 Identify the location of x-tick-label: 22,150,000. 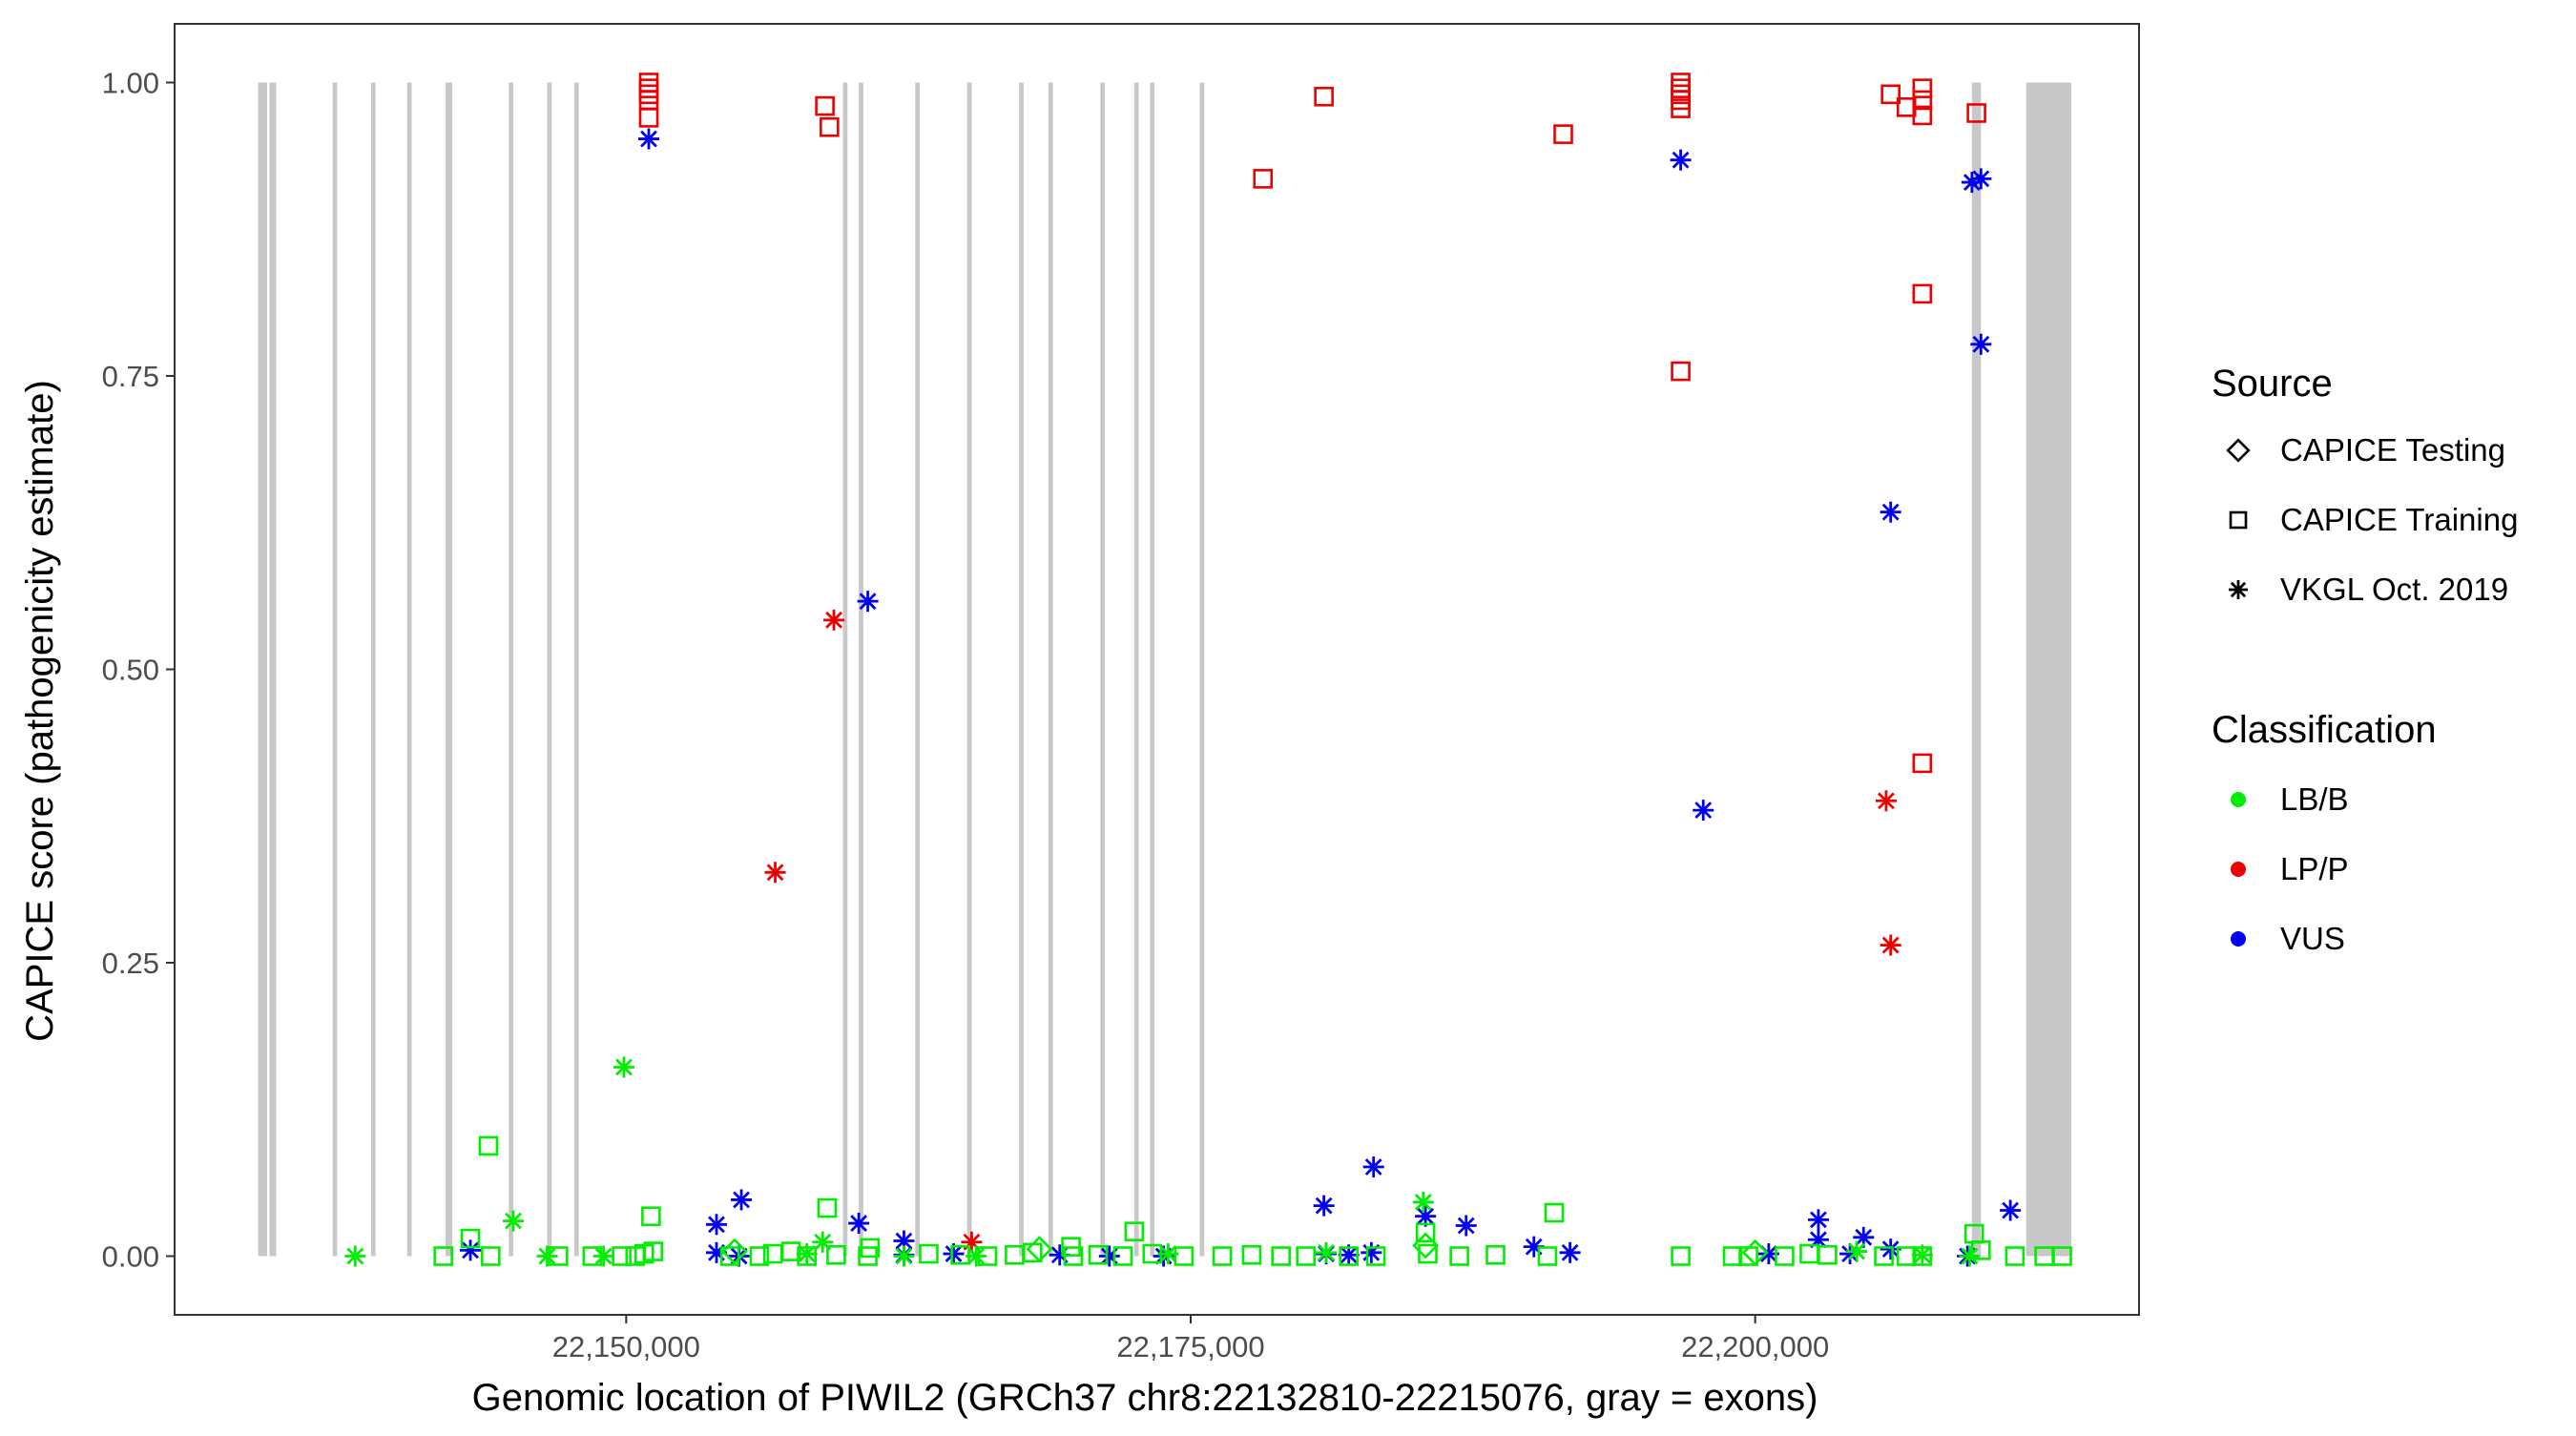
(626, 1346).